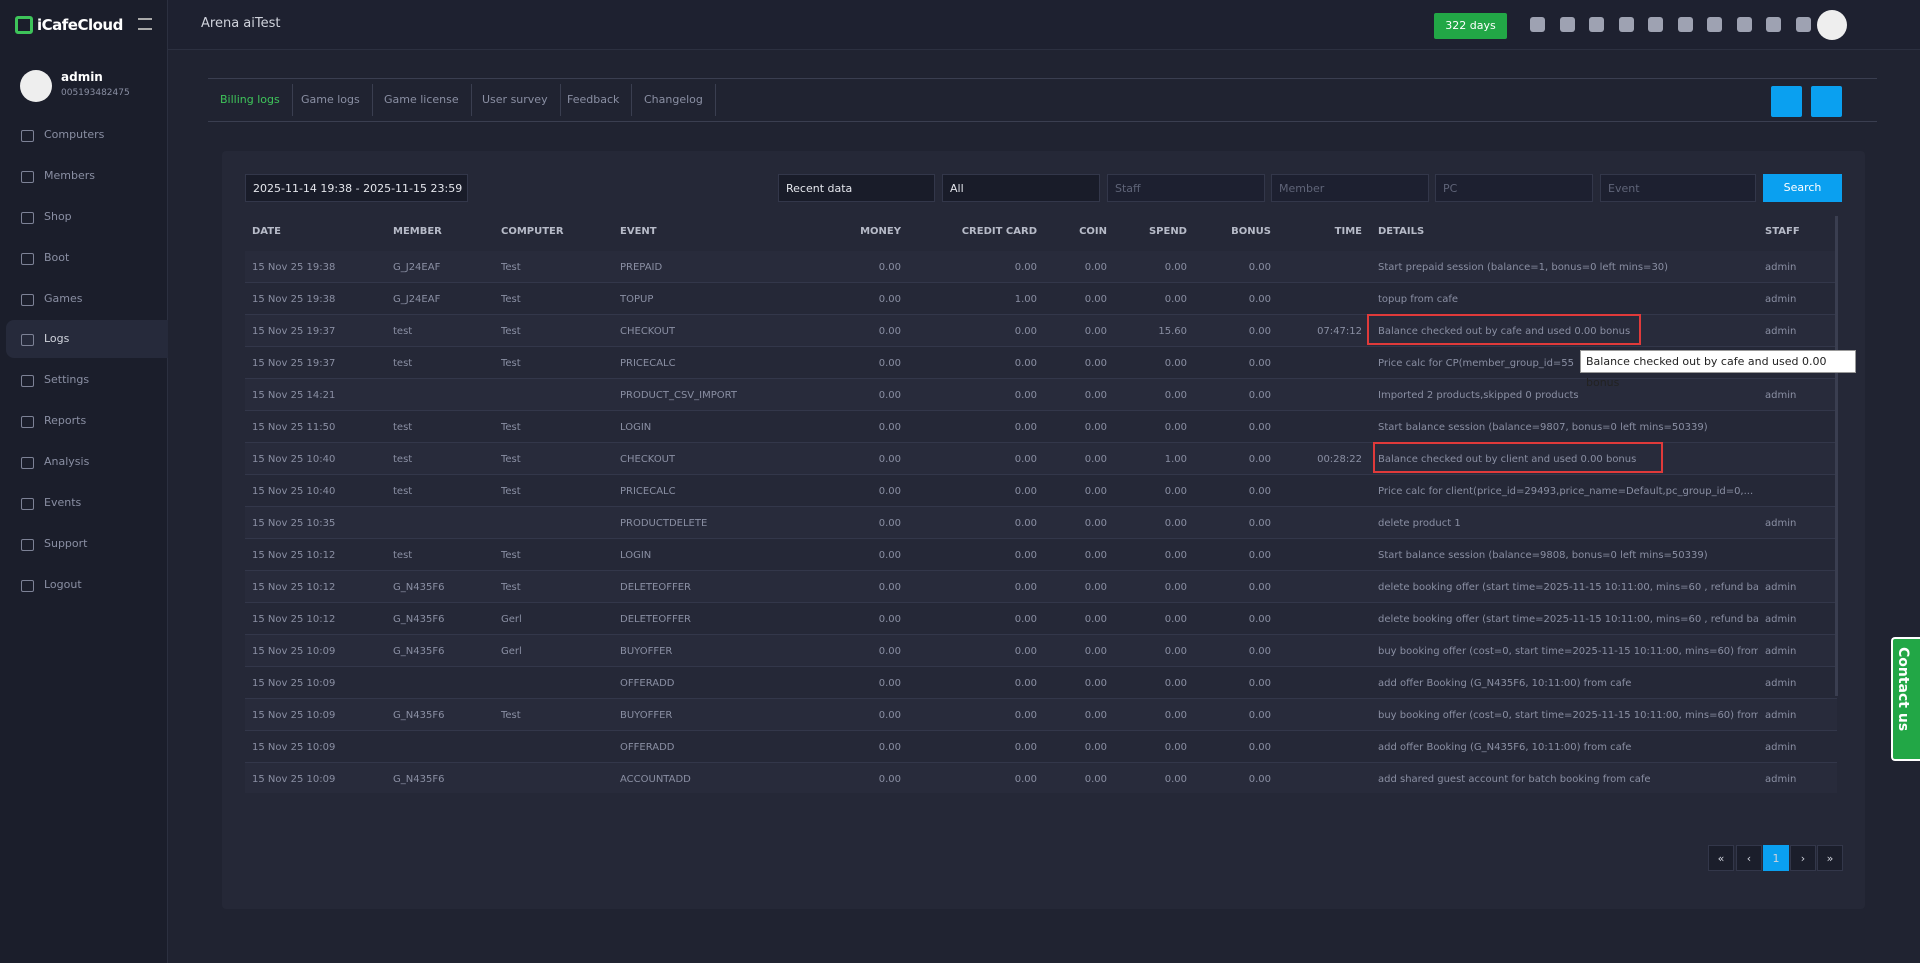 This screenshot has width=1920, height=963. I want to click on nav-item: Reports, so click(87, 421).